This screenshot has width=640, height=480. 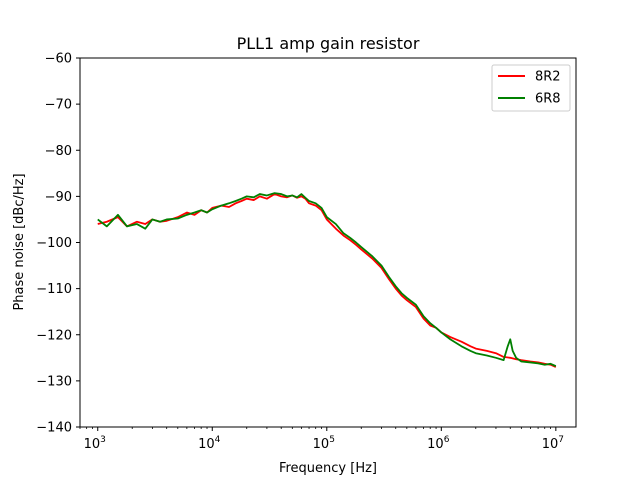 What do you see at coordinates (58, 105) in the screenshot?
I see `y-tick-label: −70` at bounding box center [58, 105].